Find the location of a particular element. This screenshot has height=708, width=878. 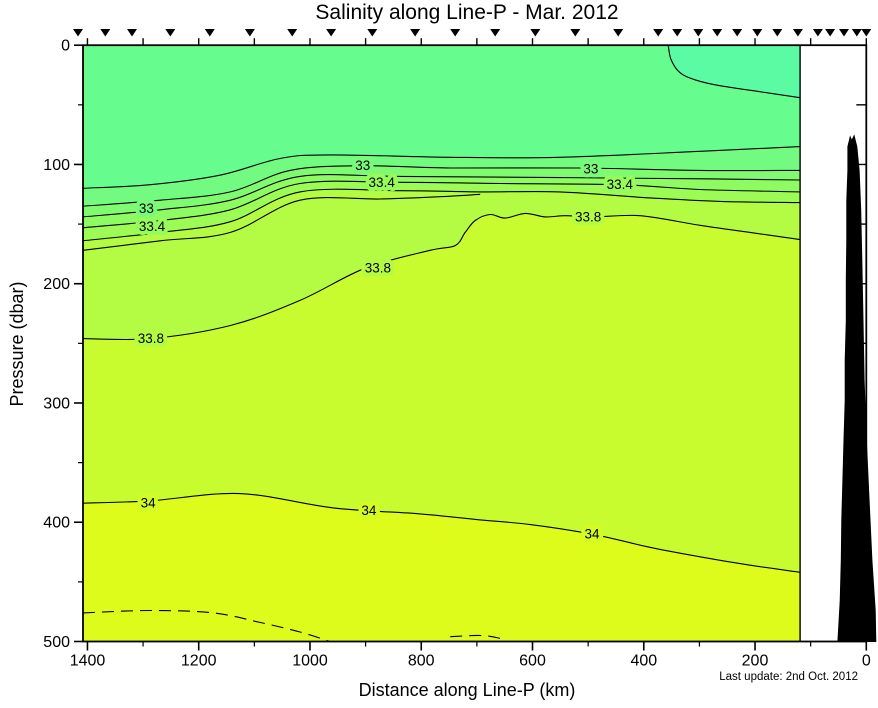

y-tick-label: 500 is located at coordinates (56, 642).